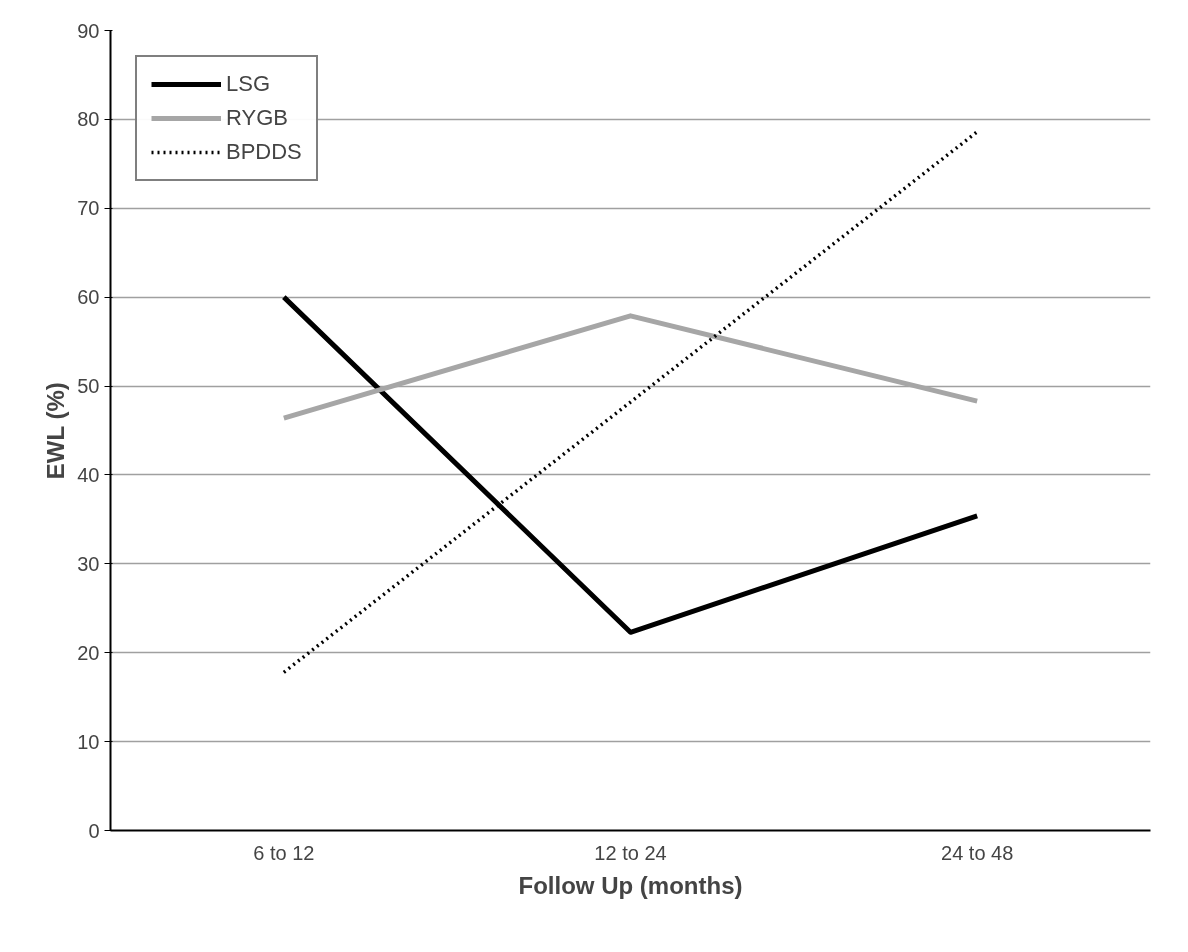 This screenshot has width=1188, height=952. I want to click on legend-label: BPDDS, so click(264, 152).